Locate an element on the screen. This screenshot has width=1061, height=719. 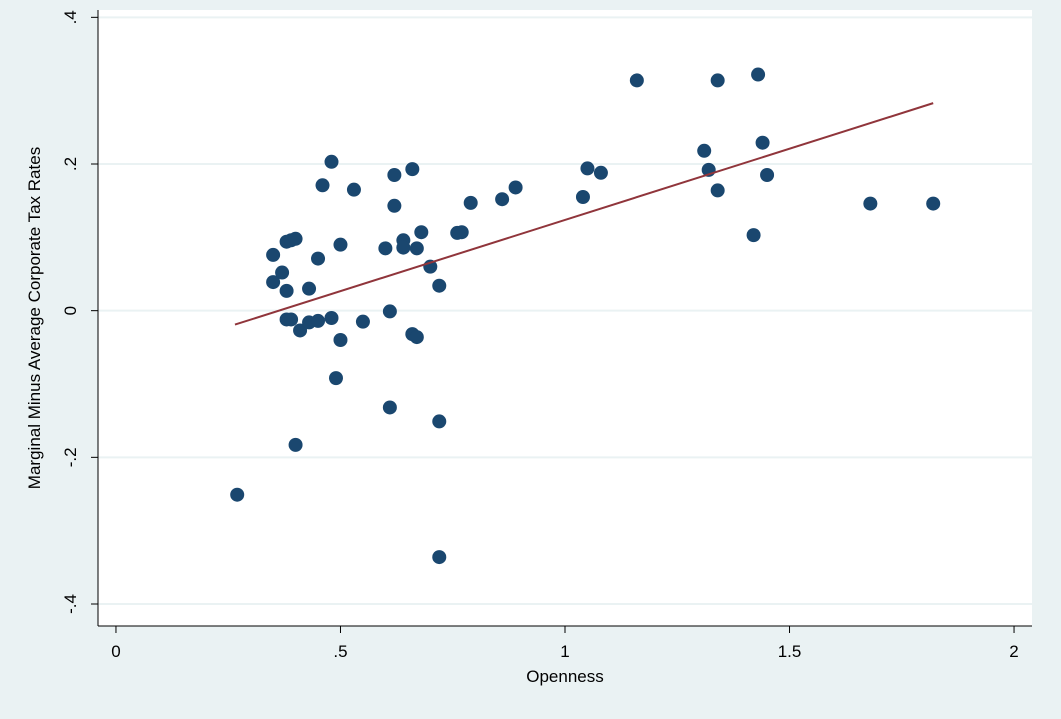
y-tick-label: -.4 is located at coordinates (70, 604).